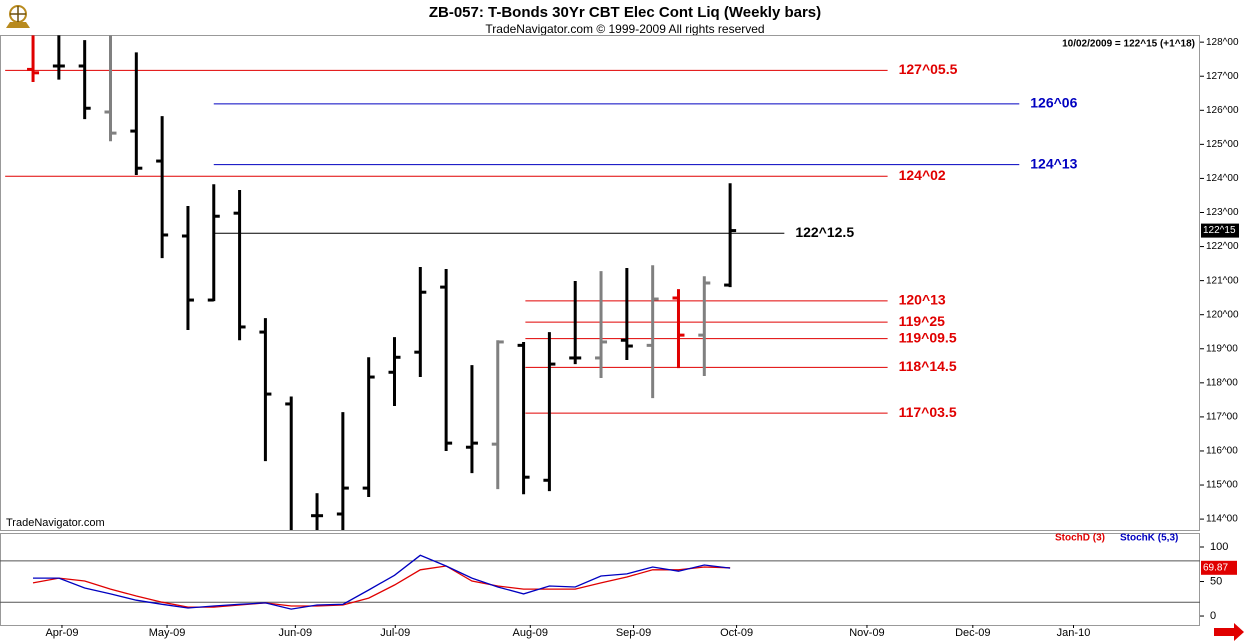  What do you see at coordinates (1215, 567) in the screenshot?
I see `last-value-label: 69.87` at bounding box center [1215, 567].